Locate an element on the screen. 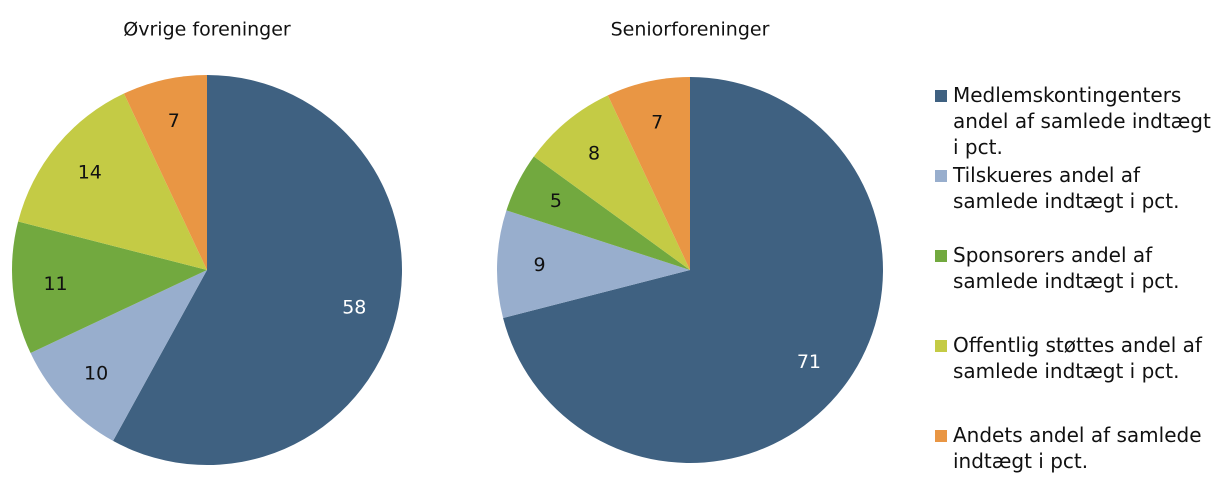 This screenshot has width=1212, height=485. data-label: 10 is located at coordinates (96, 374).